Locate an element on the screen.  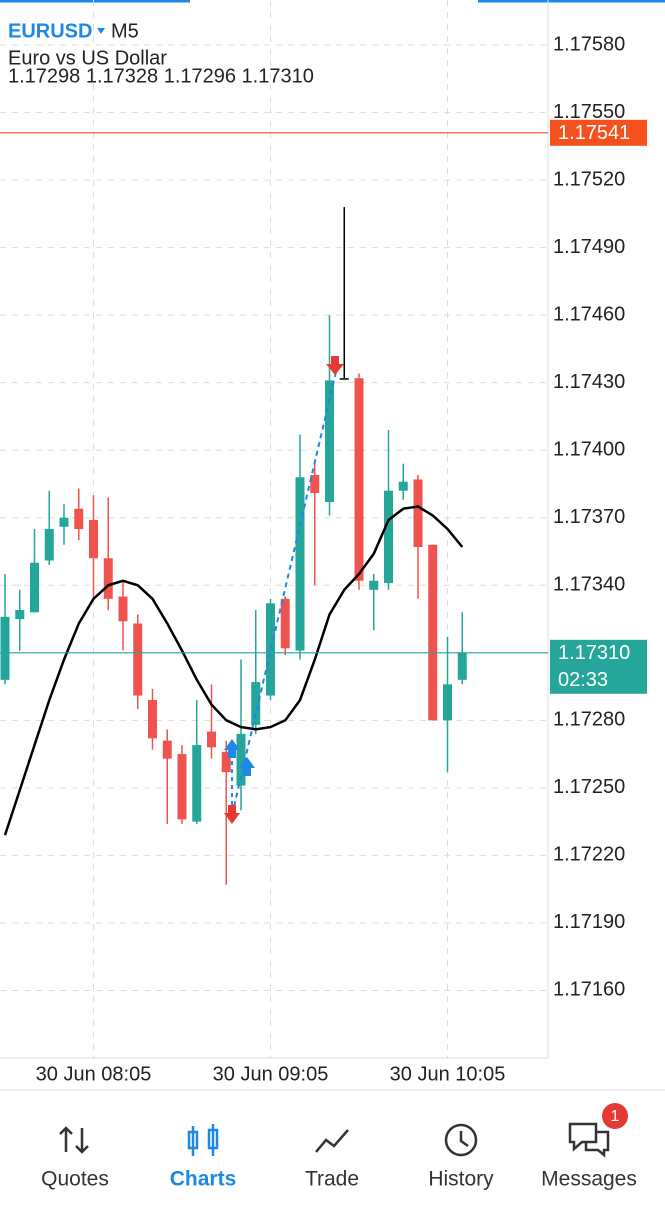
nav-label: Quotes is located at coordinates (75, 1179).